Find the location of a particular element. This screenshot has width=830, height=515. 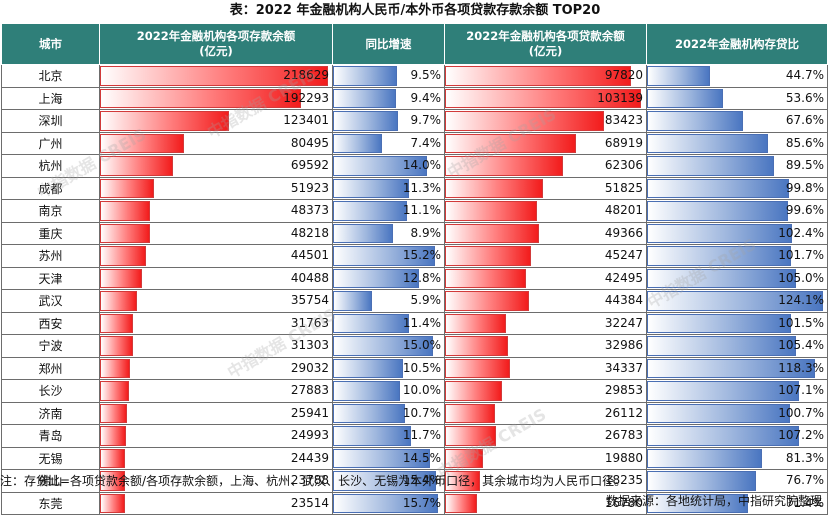

cell-growth: 9.4% is located at coordinates (388, 98).